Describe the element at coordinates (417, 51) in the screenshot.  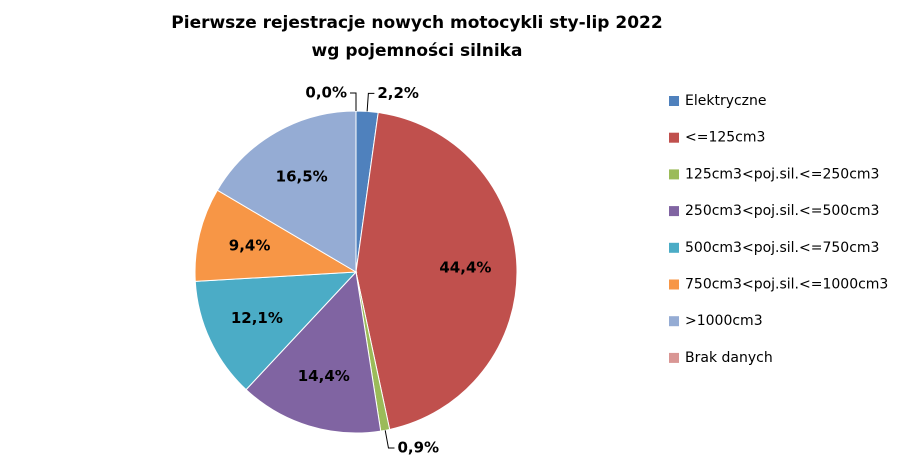
I see `chart-subtitle: wg pojemności silnika` at that location.